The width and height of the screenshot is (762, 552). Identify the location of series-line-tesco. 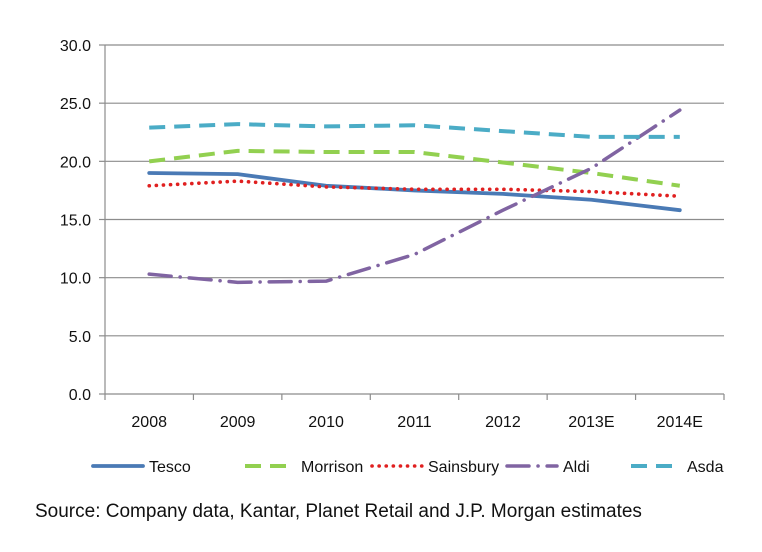
(414, 192).